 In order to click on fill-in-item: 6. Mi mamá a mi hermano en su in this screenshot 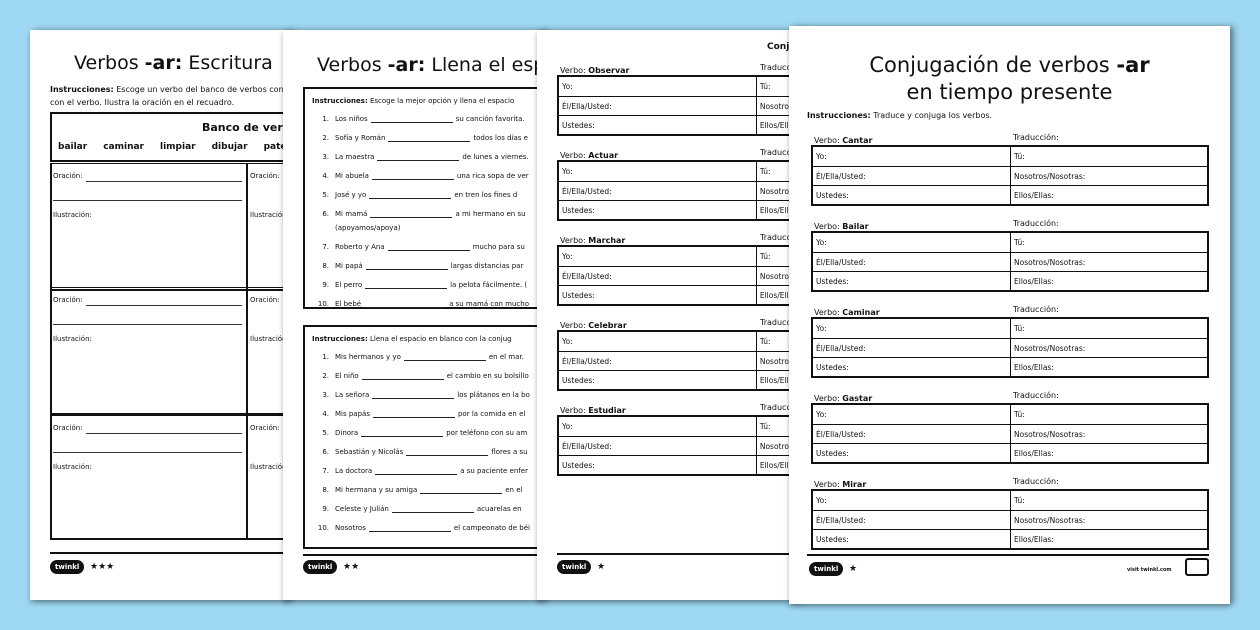, I will do `click(424, 214)`.